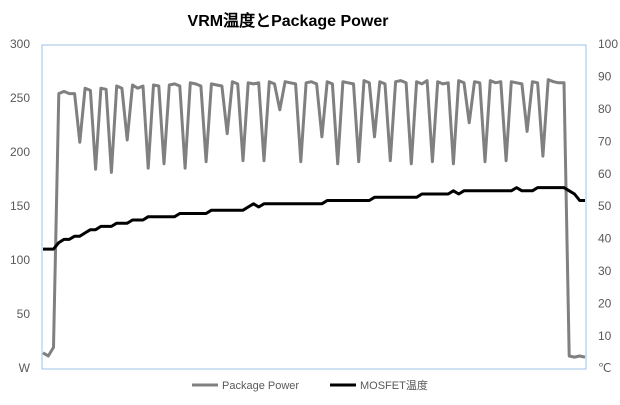 The width and height of the screenshot is (620, 405). What do you see at coordinates (605, 77) in the screenshot?
I see `y2-tick-label: 90` at bounding box center [605, 77].